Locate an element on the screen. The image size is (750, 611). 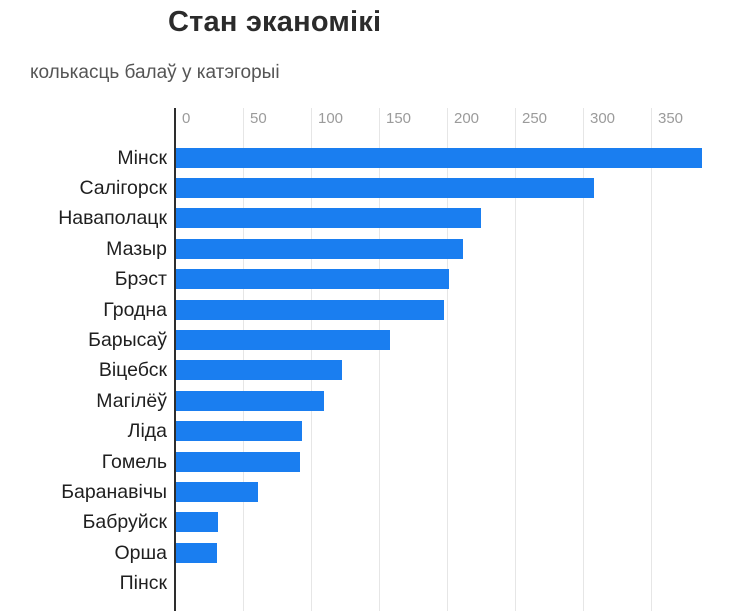
x-tick-label-50: 50 is located at coordinates (258, 118).